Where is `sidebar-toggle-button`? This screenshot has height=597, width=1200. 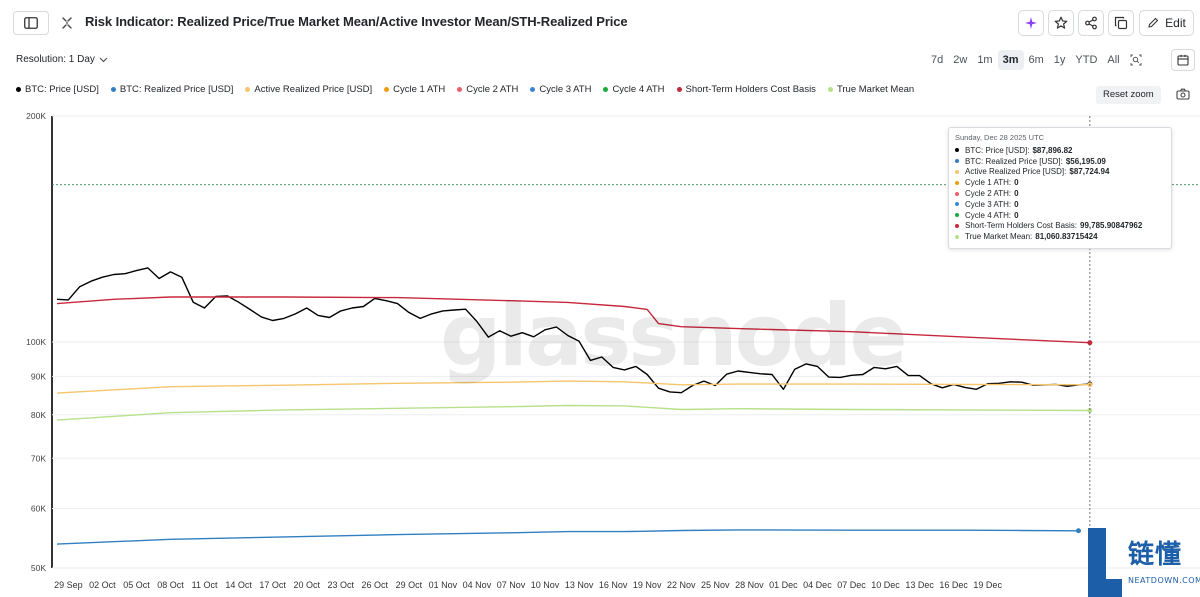
sidebar-toggle-button is located at coordinates (31, 23).